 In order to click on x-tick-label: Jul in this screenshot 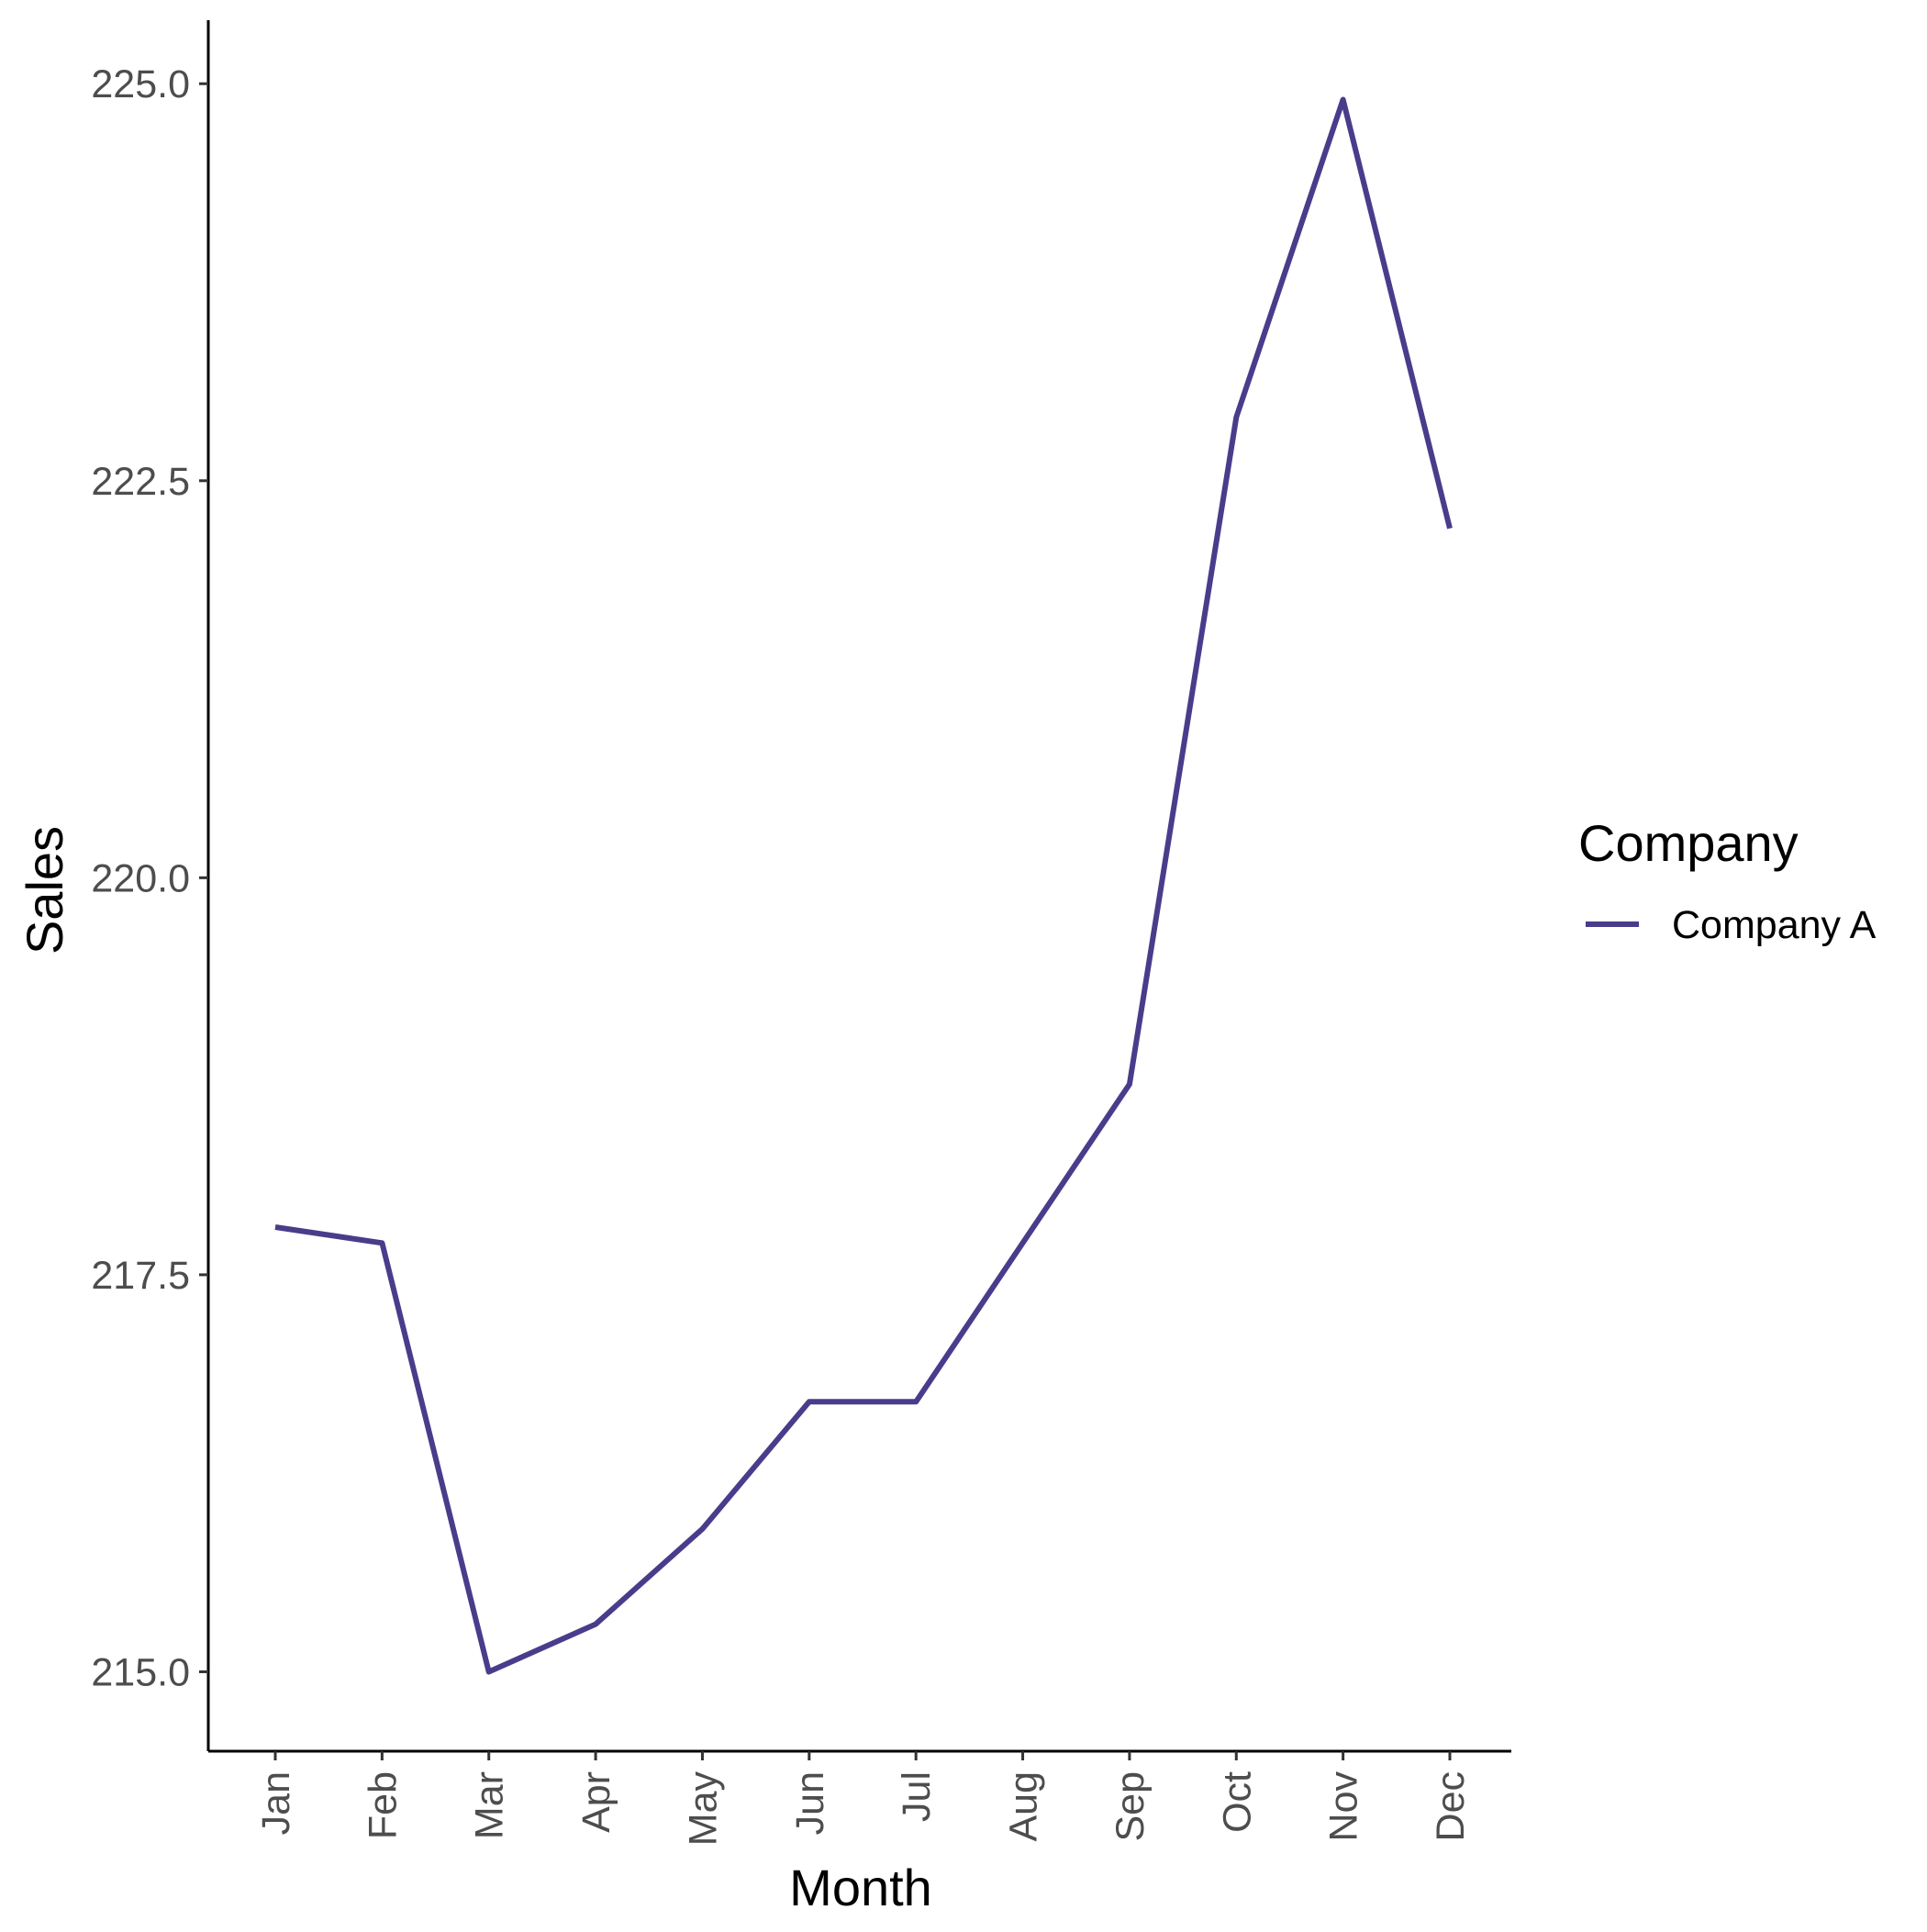, I will do `click(917, 1796)`.